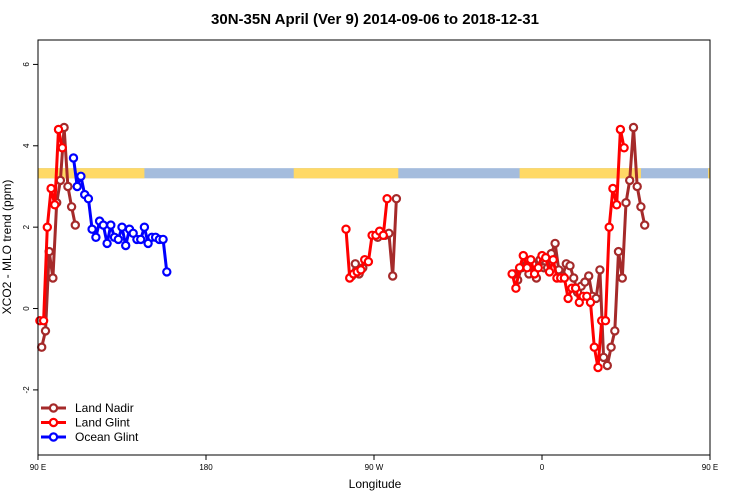 This screenshot has width=750, height=500. Describe the element at coordinates (102, 423) in the screenshot. I see `legend-label: Land Glint` at that location.